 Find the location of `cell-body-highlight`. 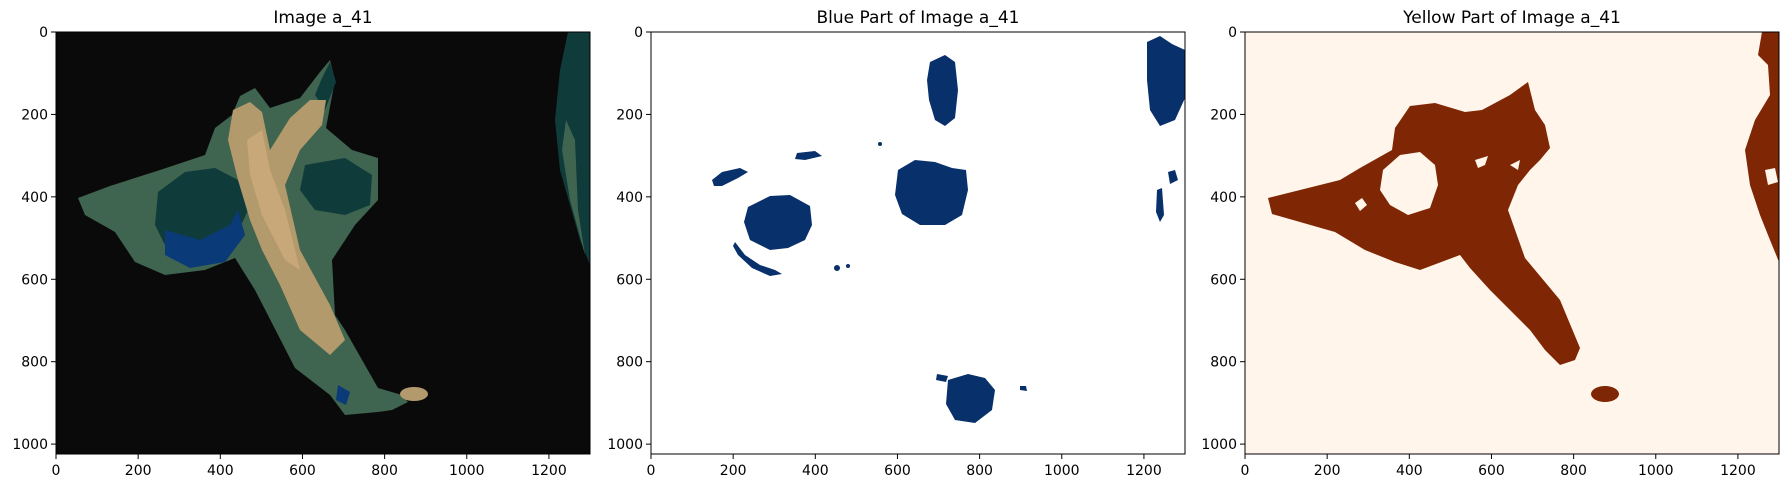

cell-body-highlight is located at coordinates (273, 200).